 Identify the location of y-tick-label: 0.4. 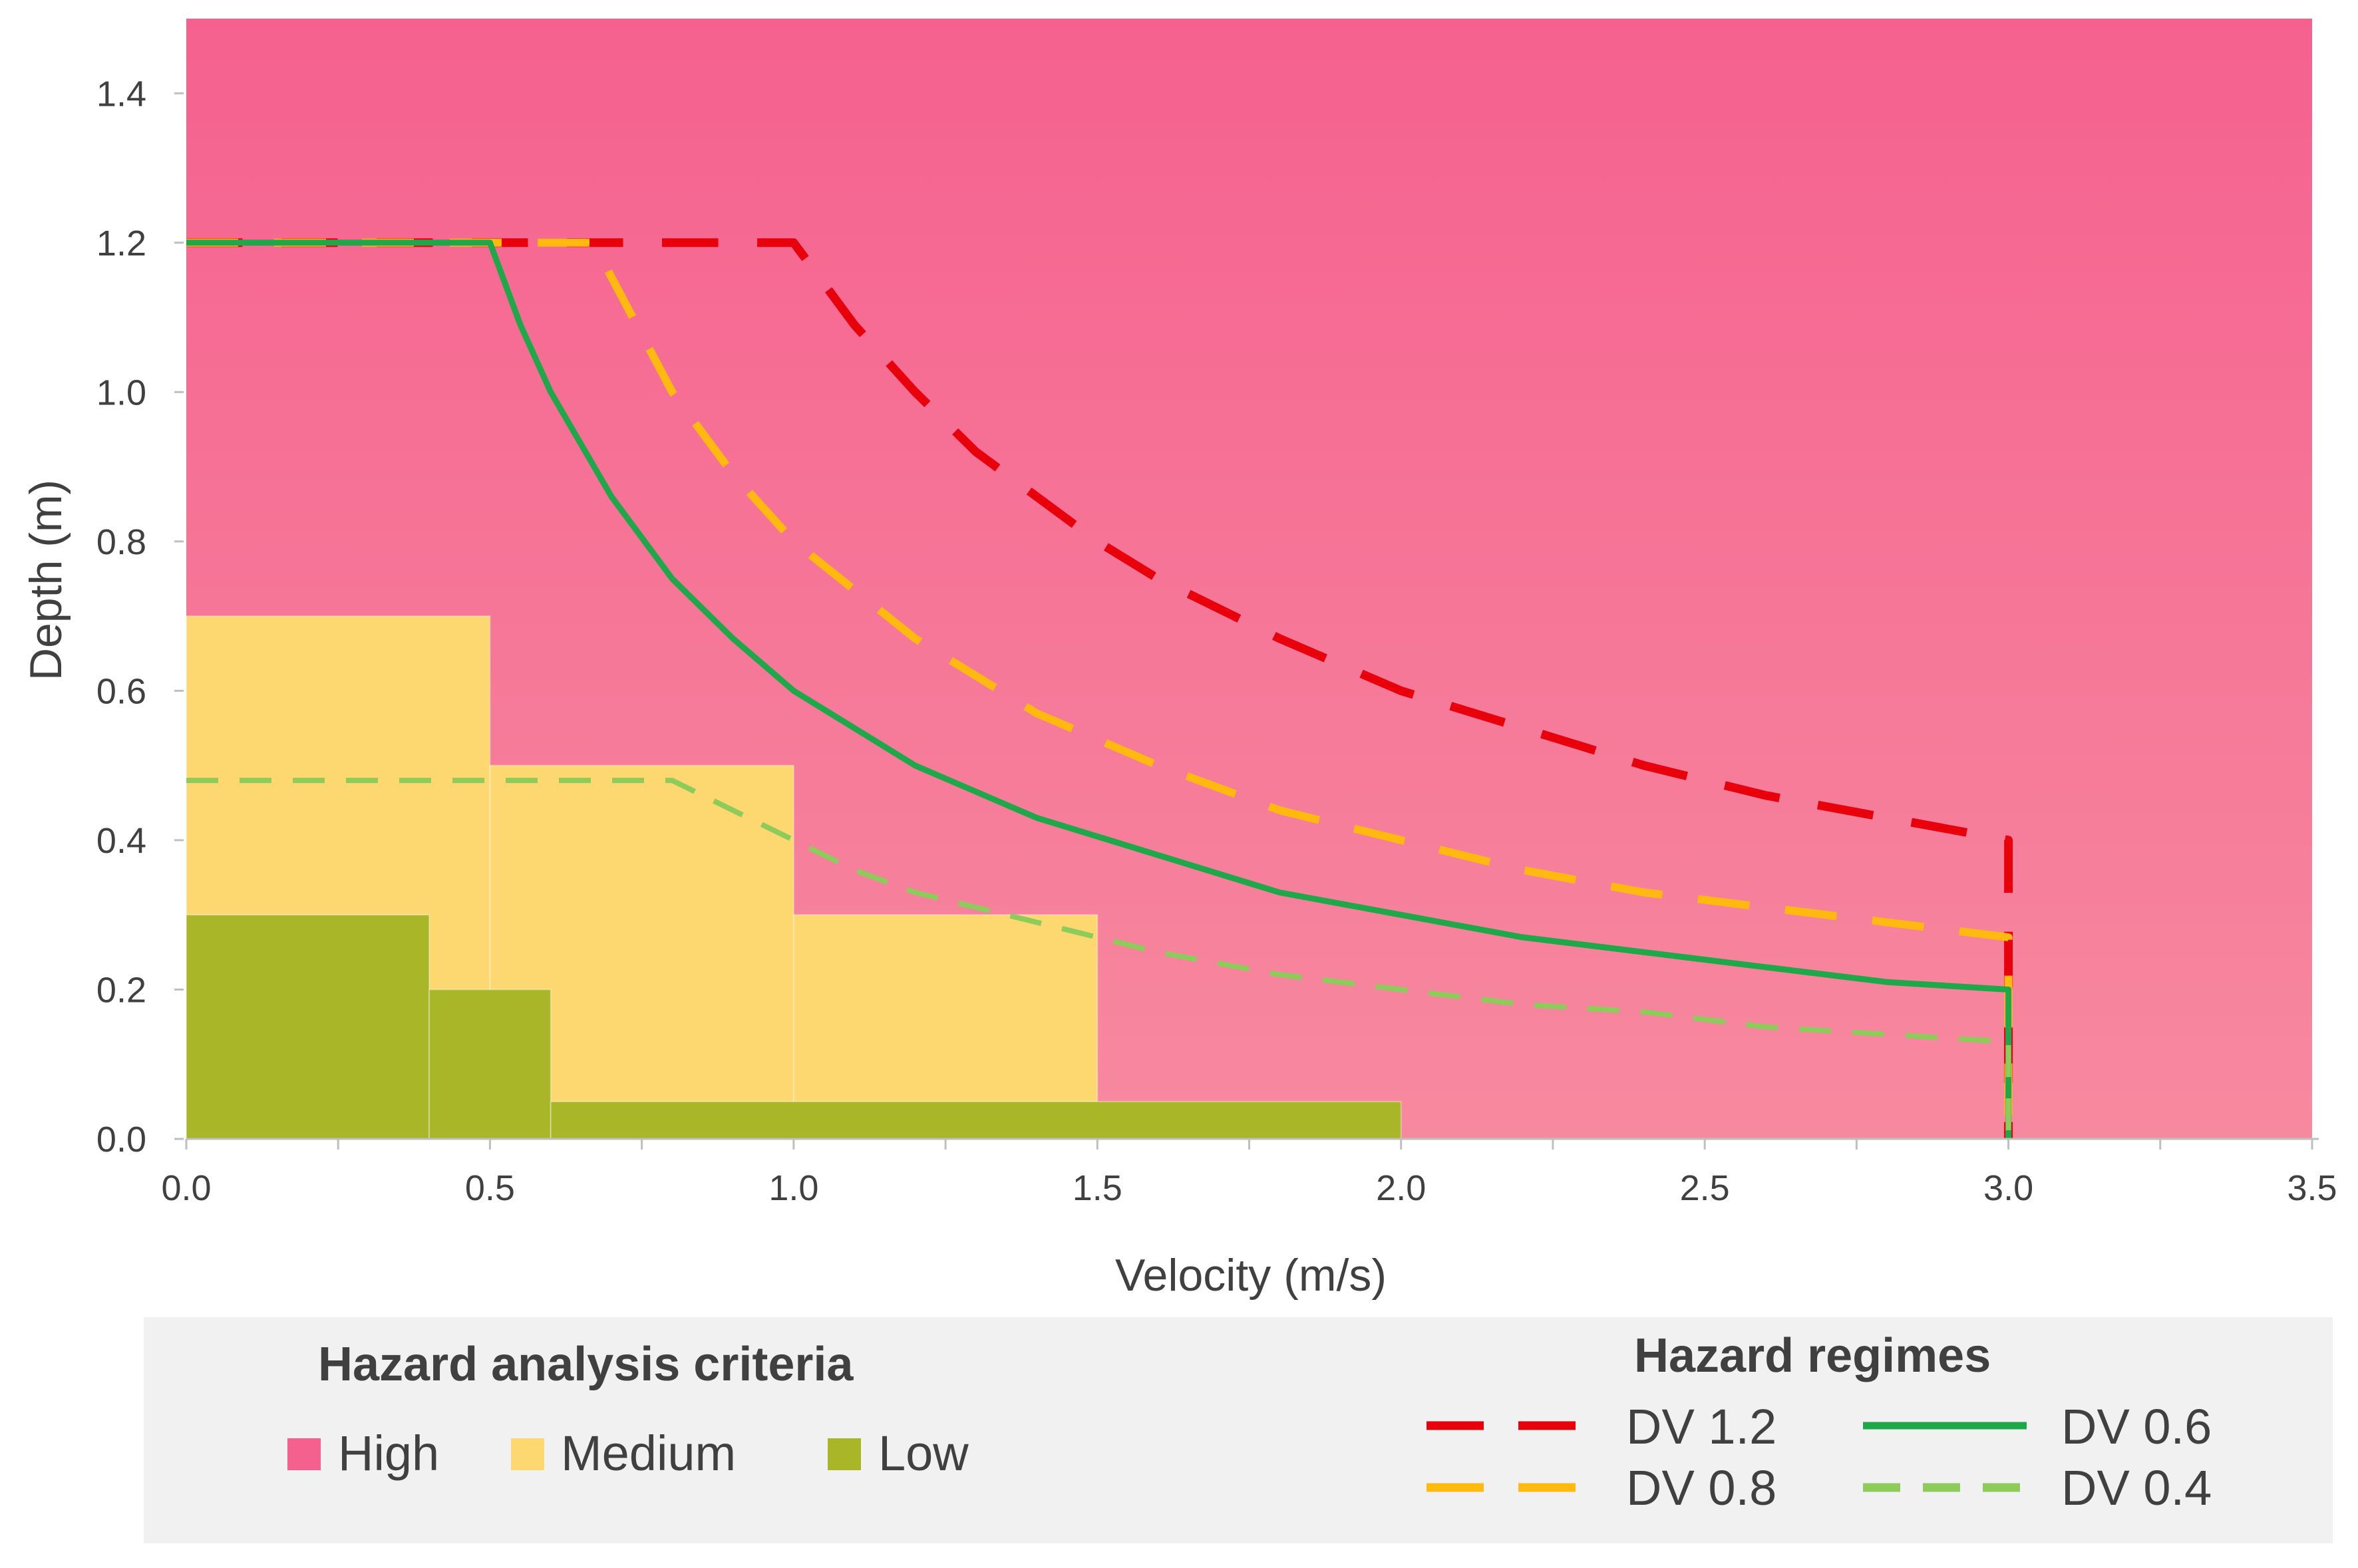
(121, 841).